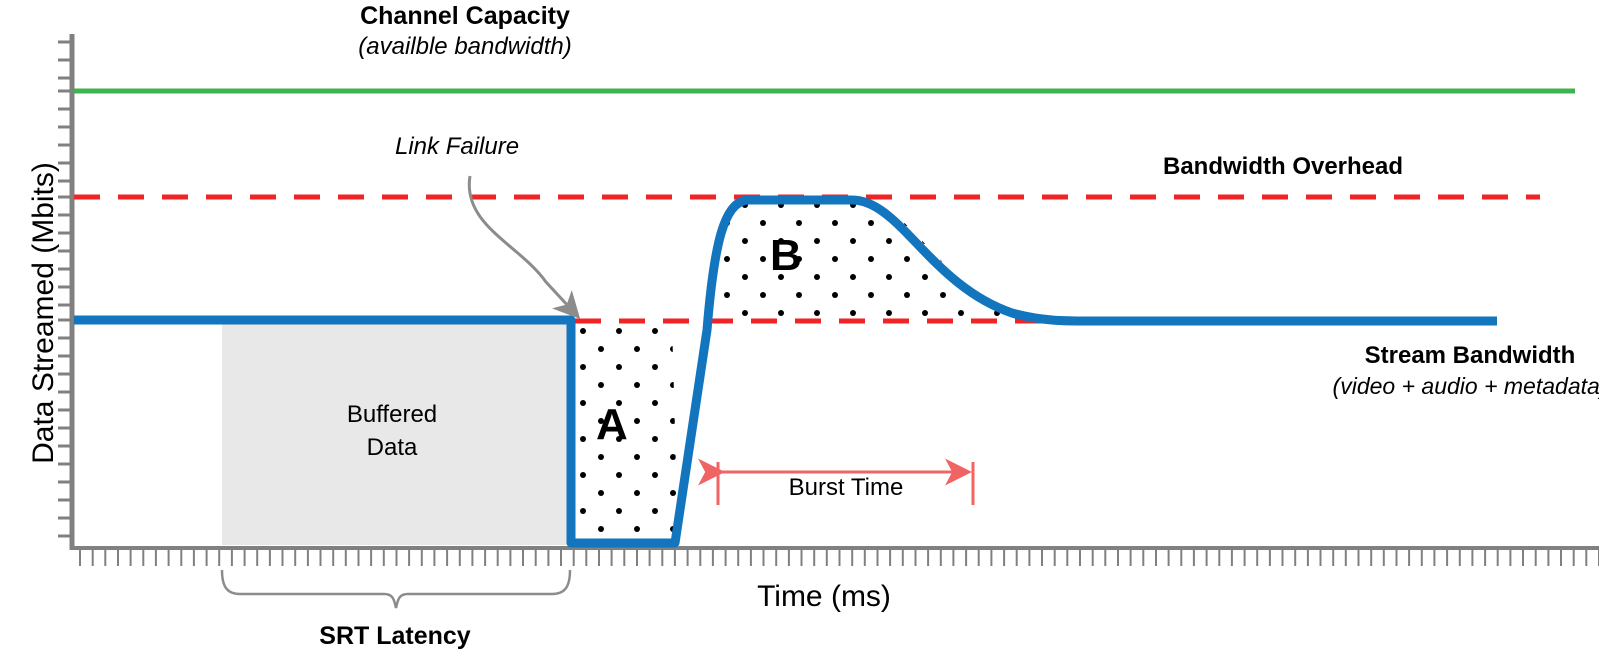 This screenshot has width=1599, height=668. Describe the element at coordinates (824, 596) in the screenshot. I see `x-axis-label: Time (ms)` at that location.